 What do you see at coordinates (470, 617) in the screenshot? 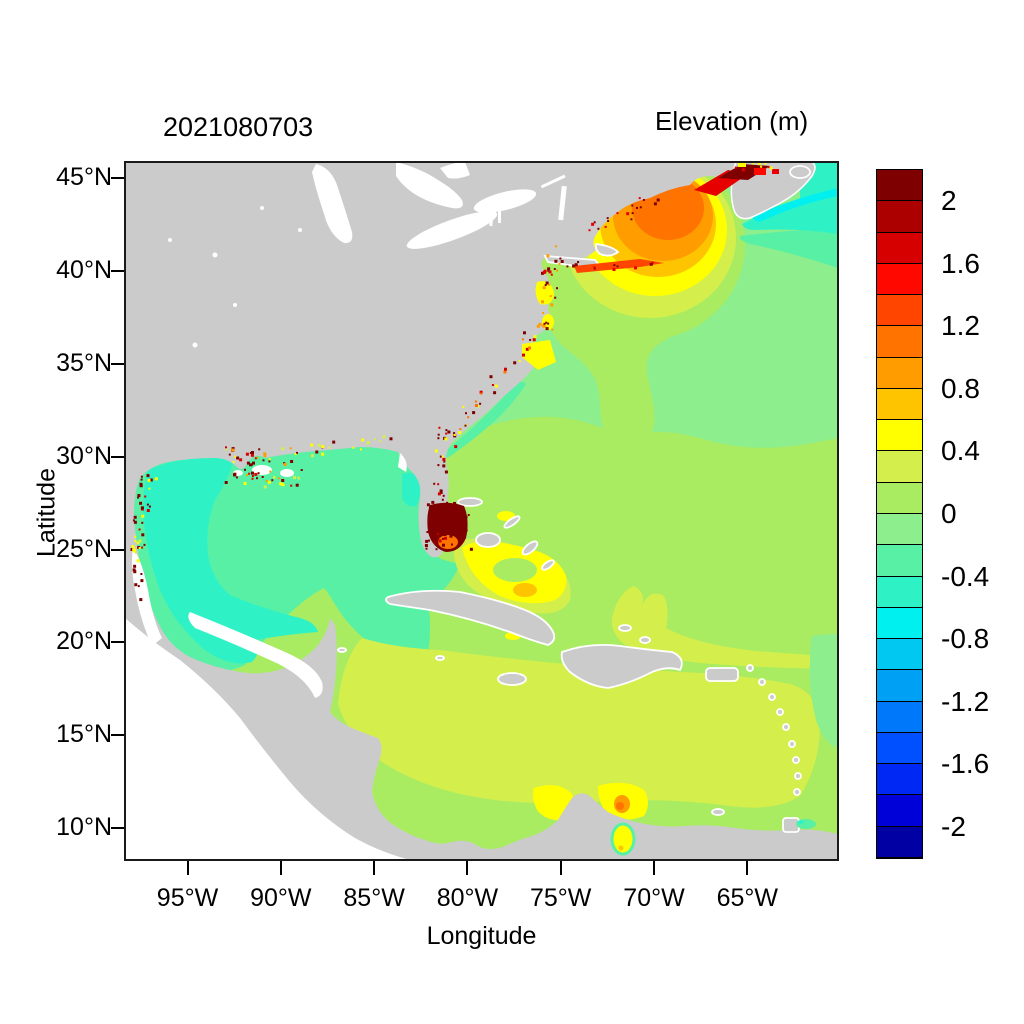
I see `cuba` at bounding box center [470, 617].